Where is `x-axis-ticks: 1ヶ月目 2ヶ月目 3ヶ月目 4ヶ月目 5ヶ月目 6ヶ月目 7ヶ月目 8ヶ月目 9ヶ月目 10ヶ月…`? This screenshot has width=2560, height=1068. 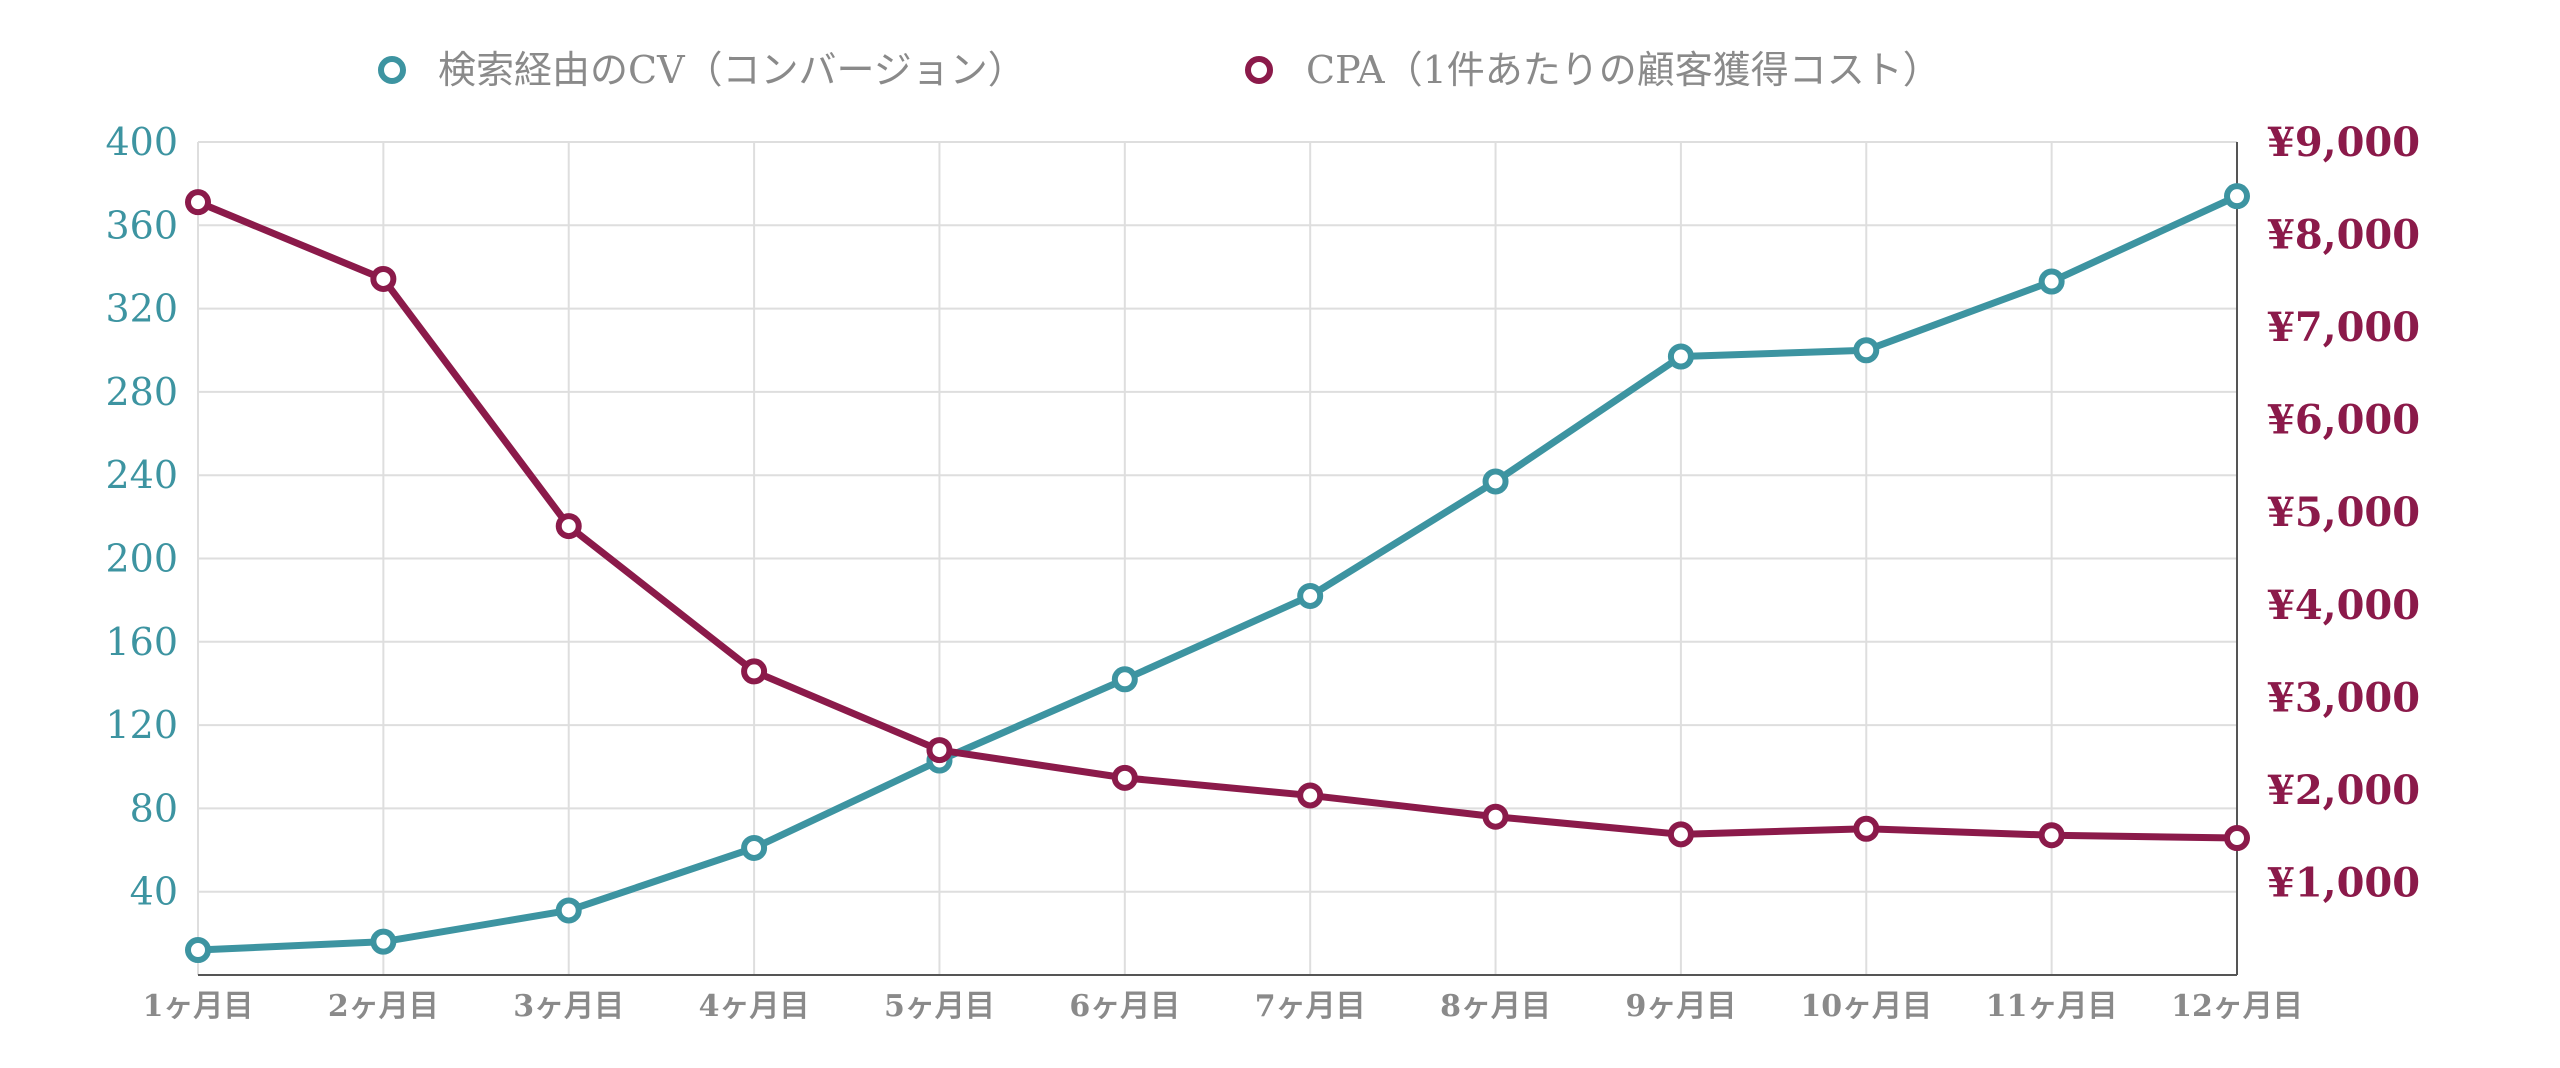 x-axis-ticks: 1ヶ月目 2ヶ月目 3ヶ月目 4ヶ月目 5ヶ月目 6ヶ月目 7ヶ月目 8ヶ月目 9ヶ月目 10ヶ月… is located at coordinates (1223, 1006).